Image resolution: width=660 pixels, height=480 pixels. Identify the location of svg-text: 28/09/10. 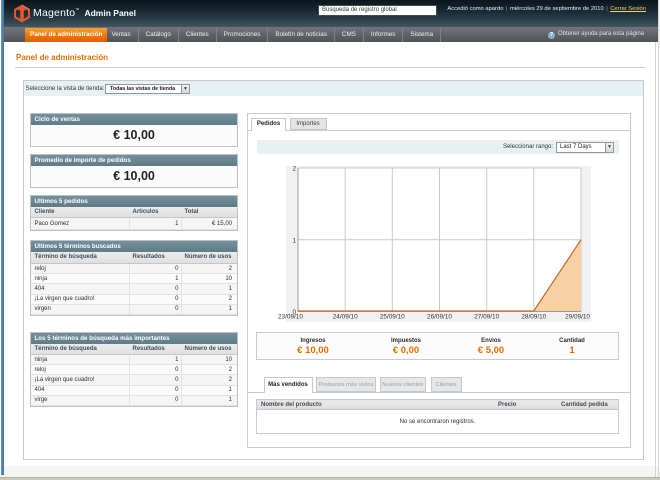
(533, 316).